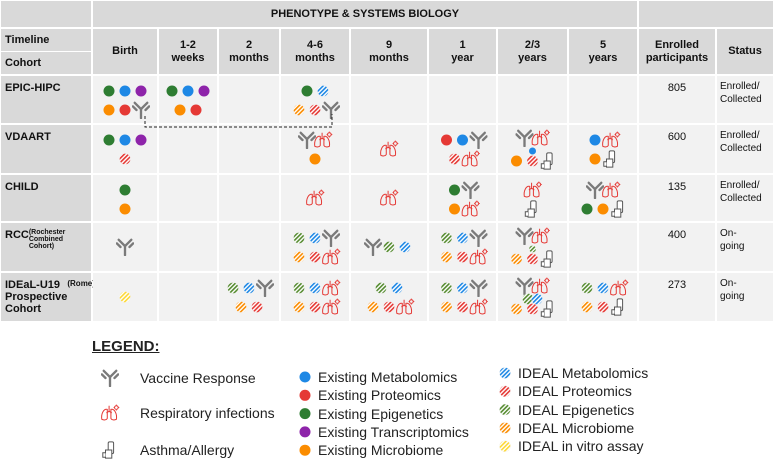  I want to click on column-header: 1 year, so click(462, 51).